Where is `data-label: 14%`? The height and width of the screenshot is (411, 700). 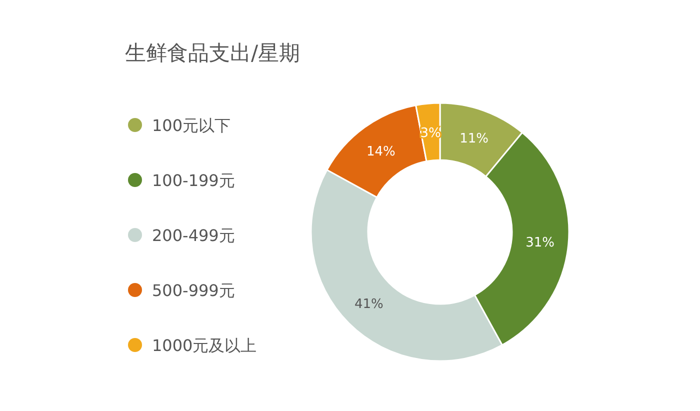
data-label: 14% is located at coordinates (381, 152).